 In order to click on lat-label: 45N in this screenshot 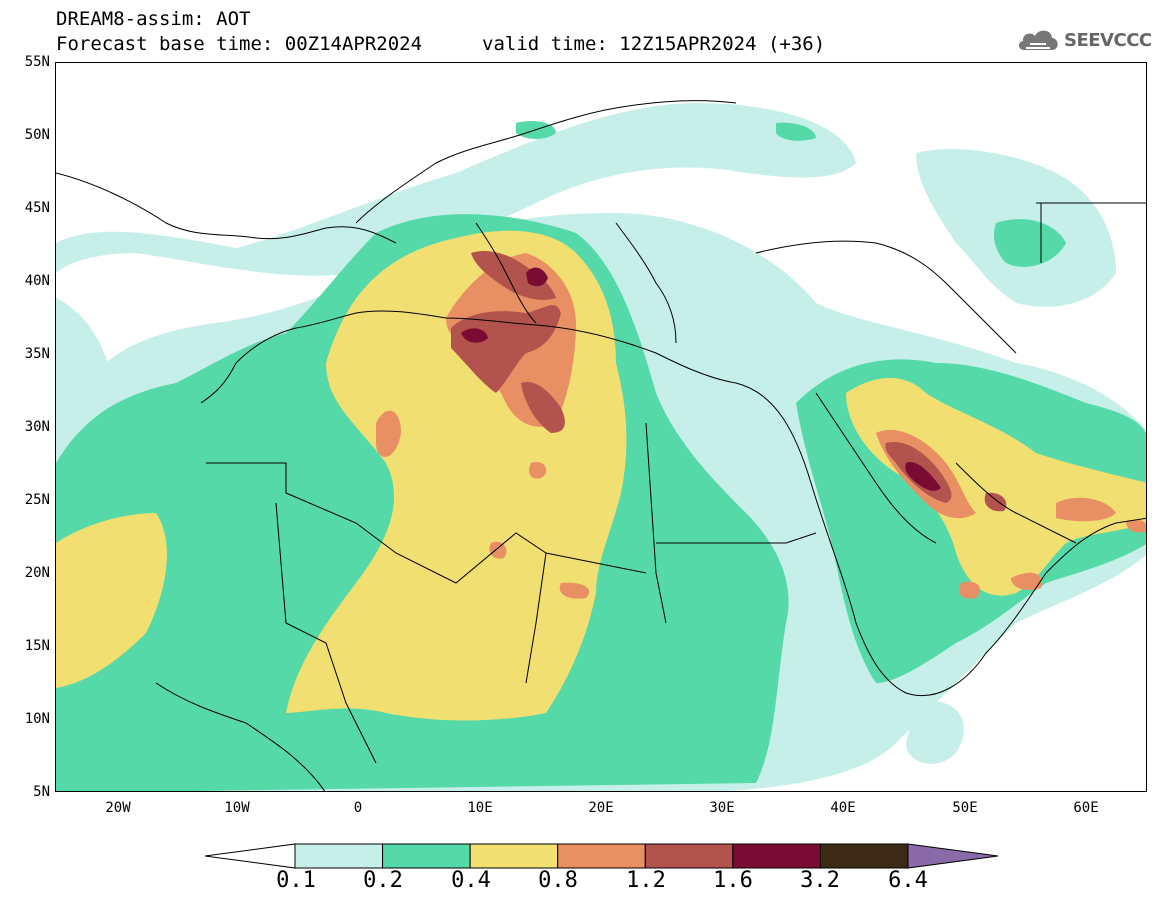, I will do `click(37, 208)`.